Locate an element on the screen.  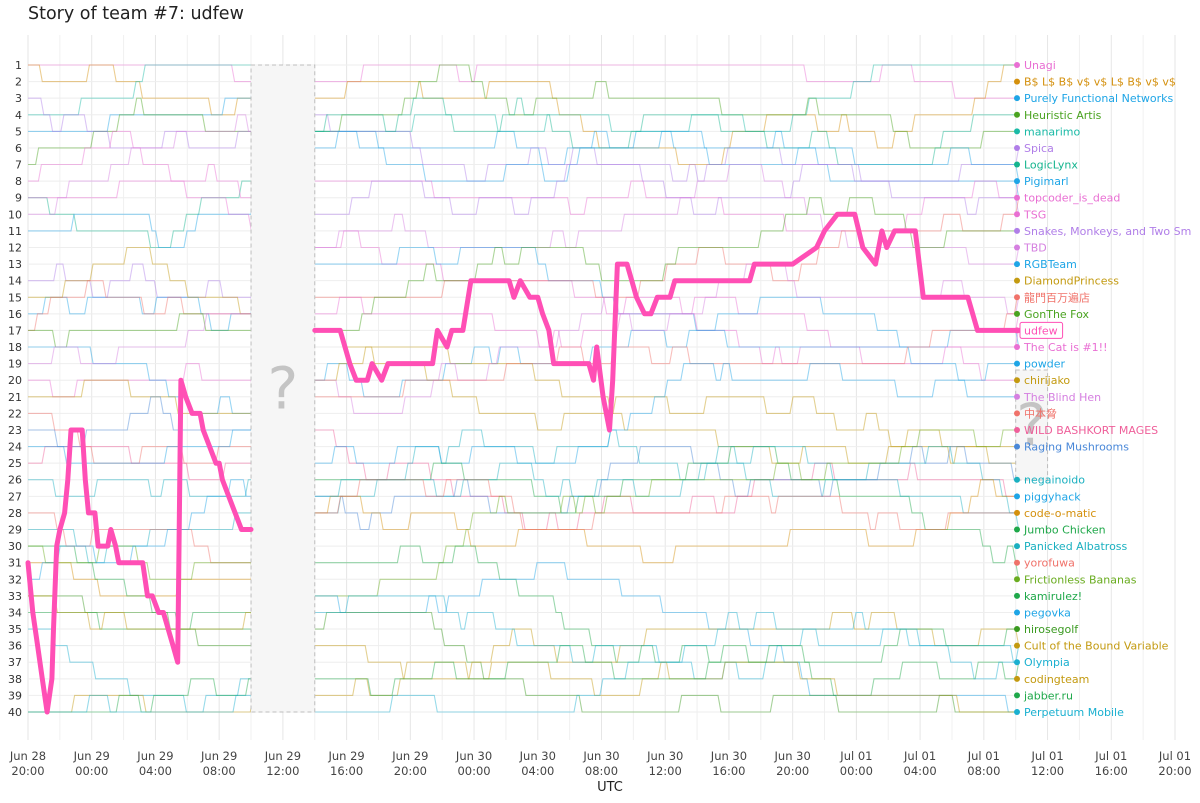
final-standing-22: 中本脅 is located at coordinates (1035, 413).